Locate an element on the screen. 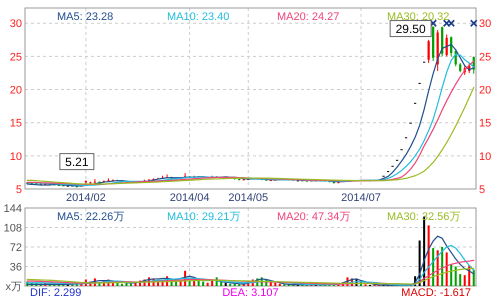 The image size is (499, 296). y2-tick-label: 10 is located at coordinates (485, 156).